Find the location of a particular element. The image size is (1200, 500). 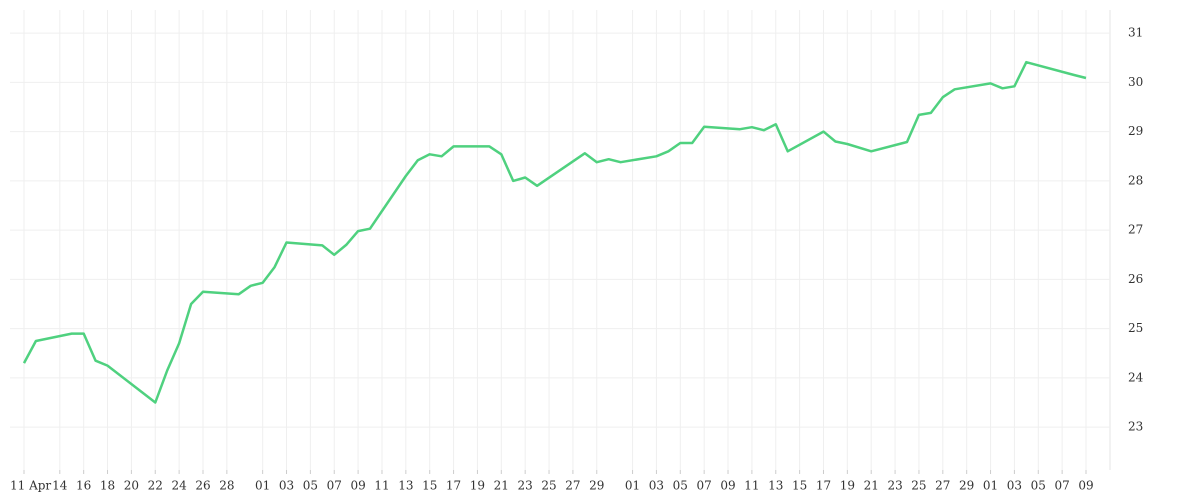

y-tick-label: 25 is located at coordinates (1135, 328).